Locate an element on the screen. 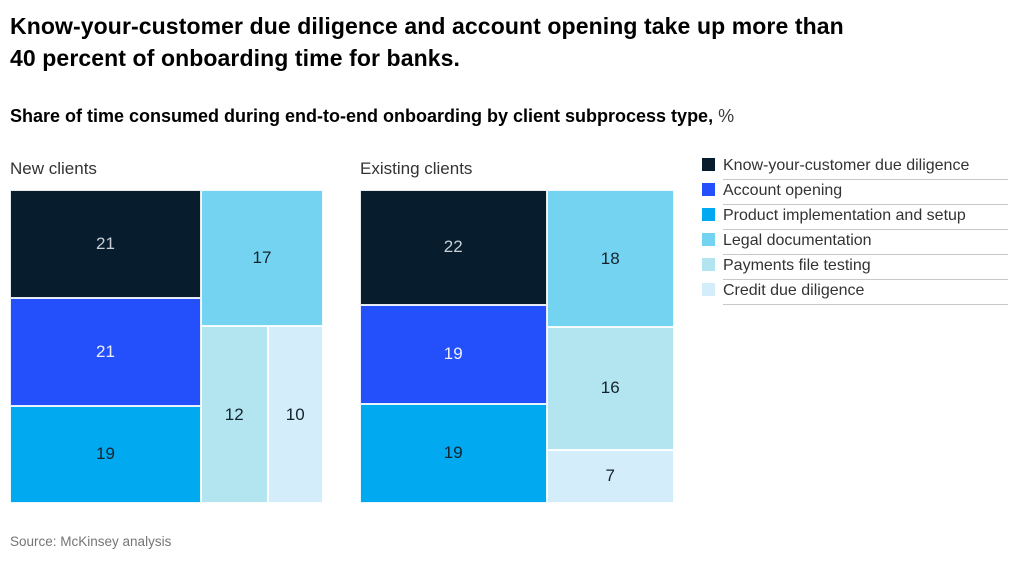 This screenshot has height=567, width=1024. treemap-block-credit-due-diligence: 7 is located at coordinates (610, 476).